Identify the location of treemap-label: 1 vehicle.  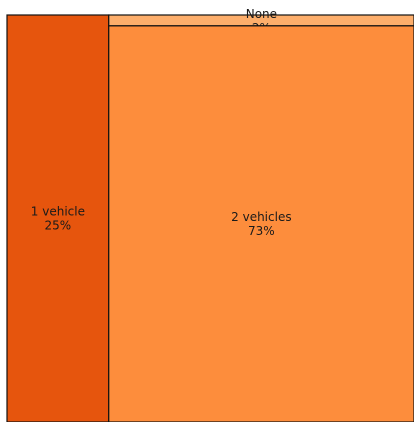
(58, 212).